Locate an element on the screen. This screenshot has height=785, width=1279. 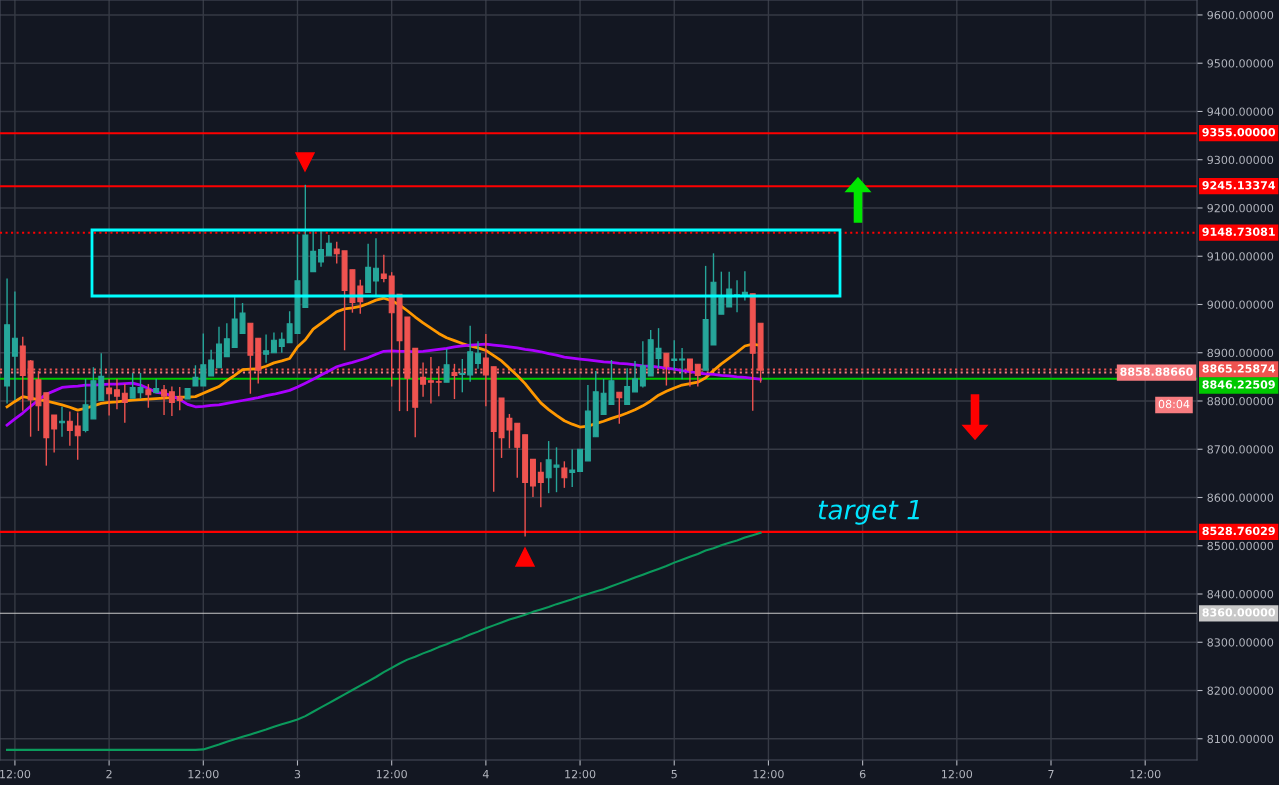
y-tick-label: 8500.00000 is located at coordinates (1240, 546).